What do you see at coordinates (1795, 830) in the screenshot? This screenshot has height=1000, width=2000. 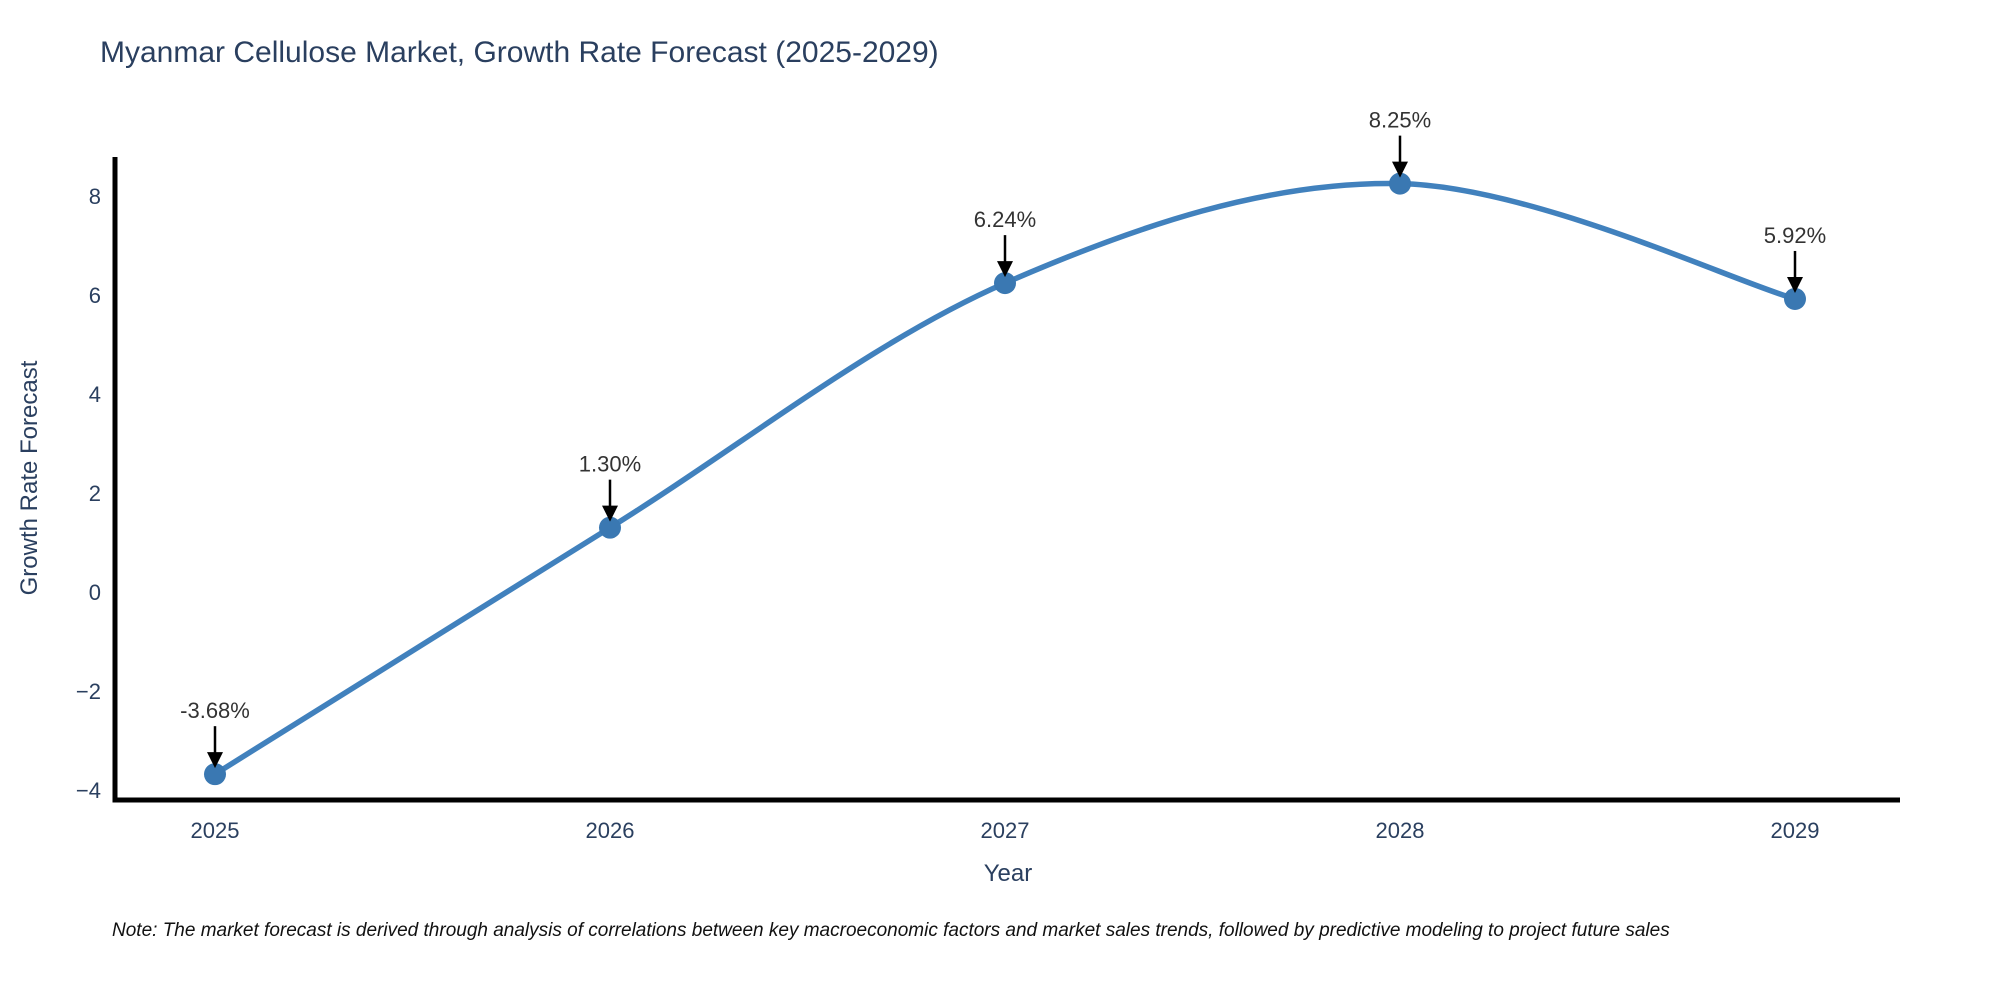 I see `x-tick-label: 2029` at bounding box center [1795, 830].